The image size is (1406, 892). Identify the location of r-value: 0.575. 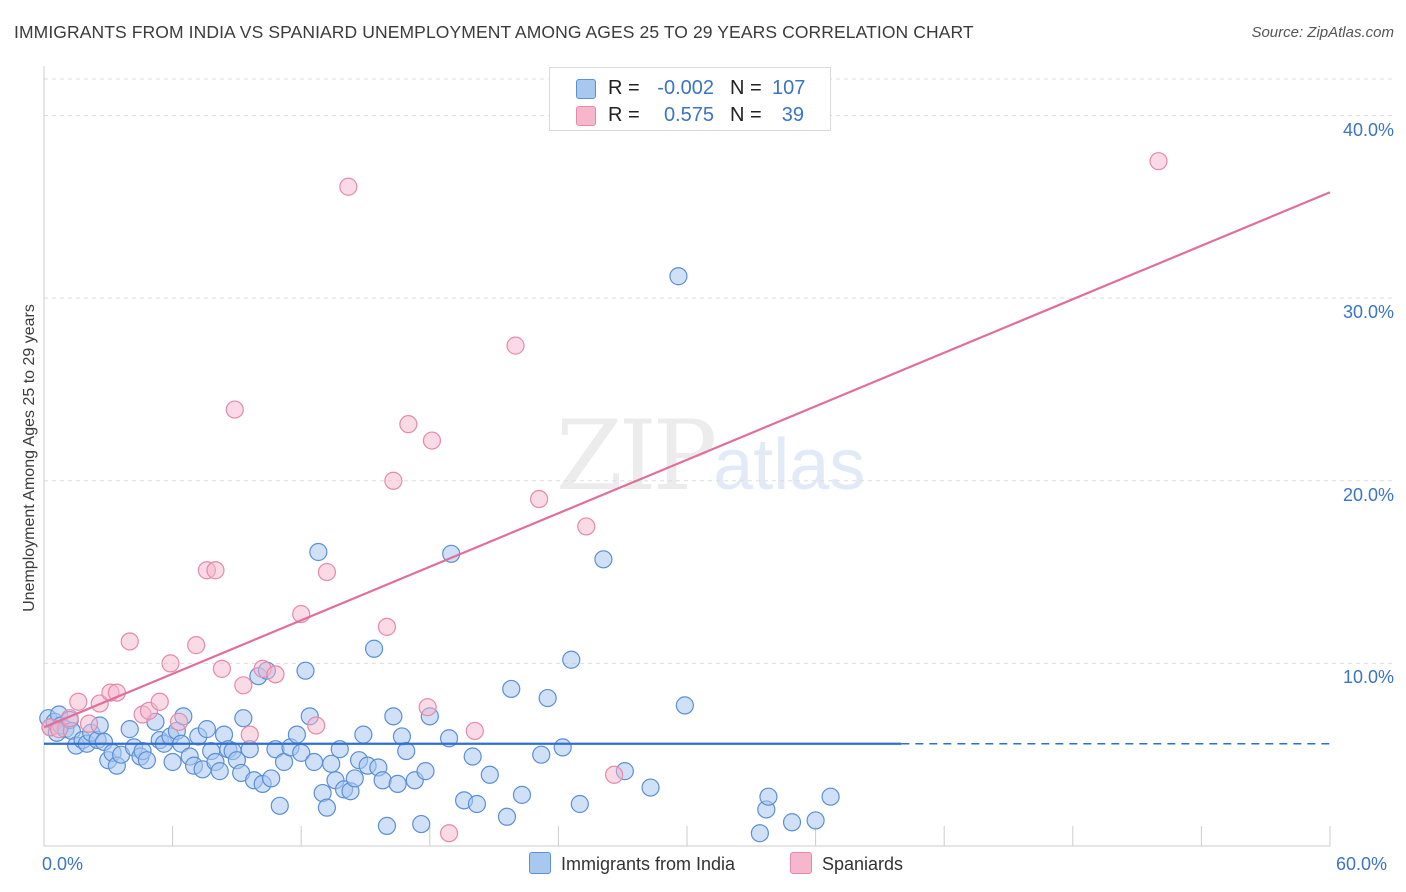
(688, 115).